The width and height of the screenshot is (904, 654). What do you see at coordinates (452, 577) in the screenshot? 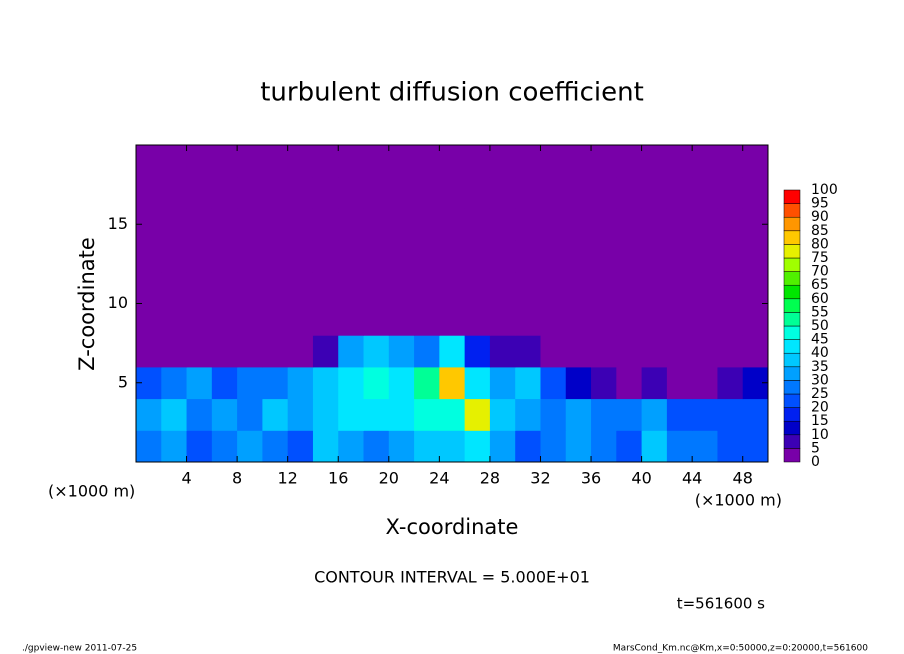
I see `contour-interval: CONTOUR INTERVAL = 5.000E+01` at bounding box center [452, 577].